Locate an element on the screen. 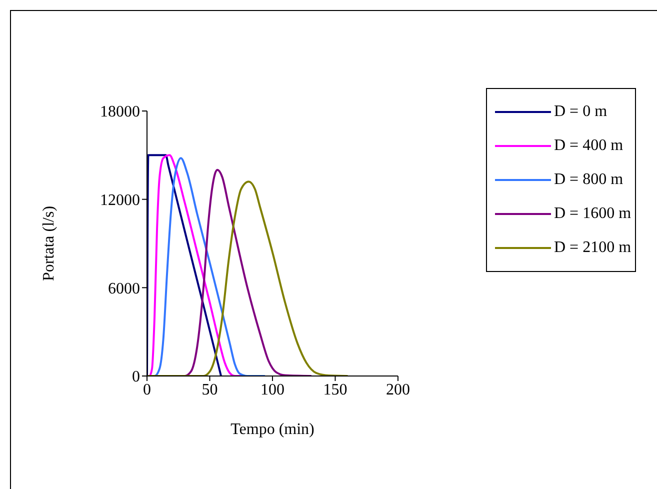 This screenshot has width=657, height=489. x-tick-label: 200 is located at coordinates (398, 389).